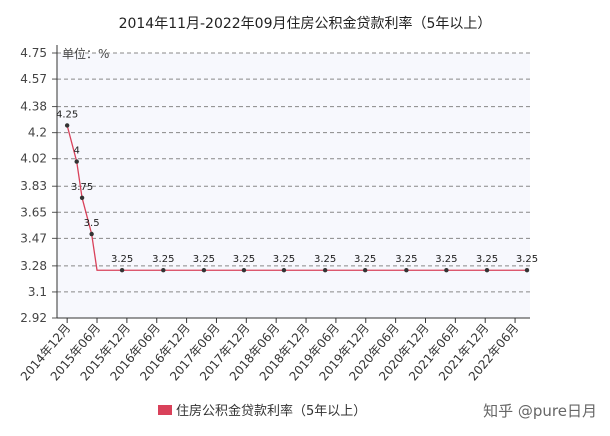  I want to click on y-tick-label: 4.02, so click(33, 159).